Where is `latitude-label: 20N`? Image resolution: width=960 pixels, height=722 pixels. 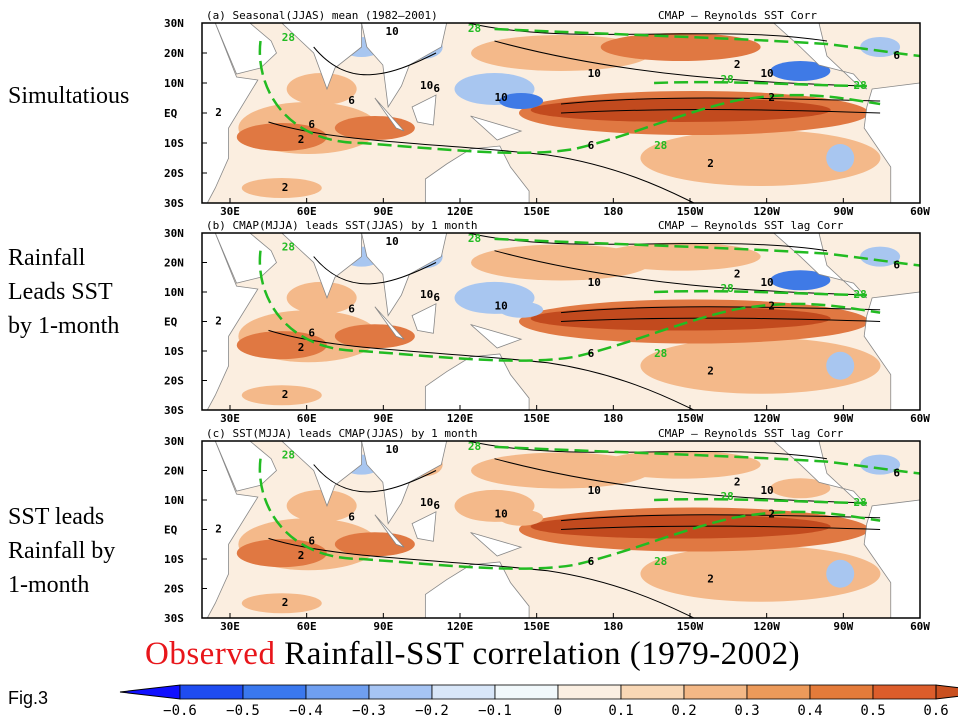 latitude-label: 20N is located at coordinates (174, 263).